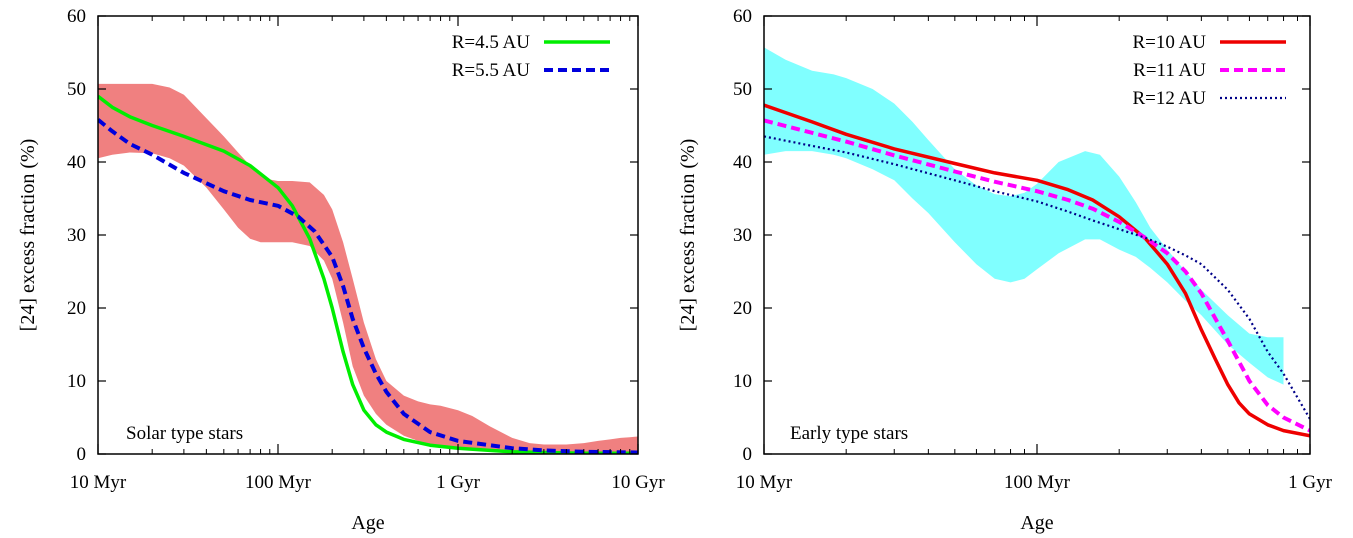 This screenshot has height=538, width=1353. What do you see at coordinates (638, 482) in the screenshot?
I see `x-tick-label: 10 Gyr` at bounding box center [638, 482].